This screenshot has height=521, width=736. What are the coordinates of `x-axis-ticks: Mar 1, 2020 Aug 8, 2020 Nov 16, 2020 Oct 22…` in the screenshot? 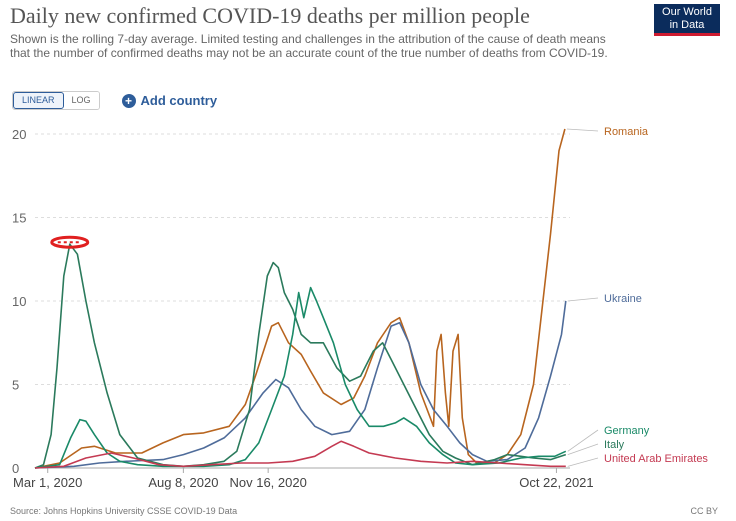 It's located at (303, 479).